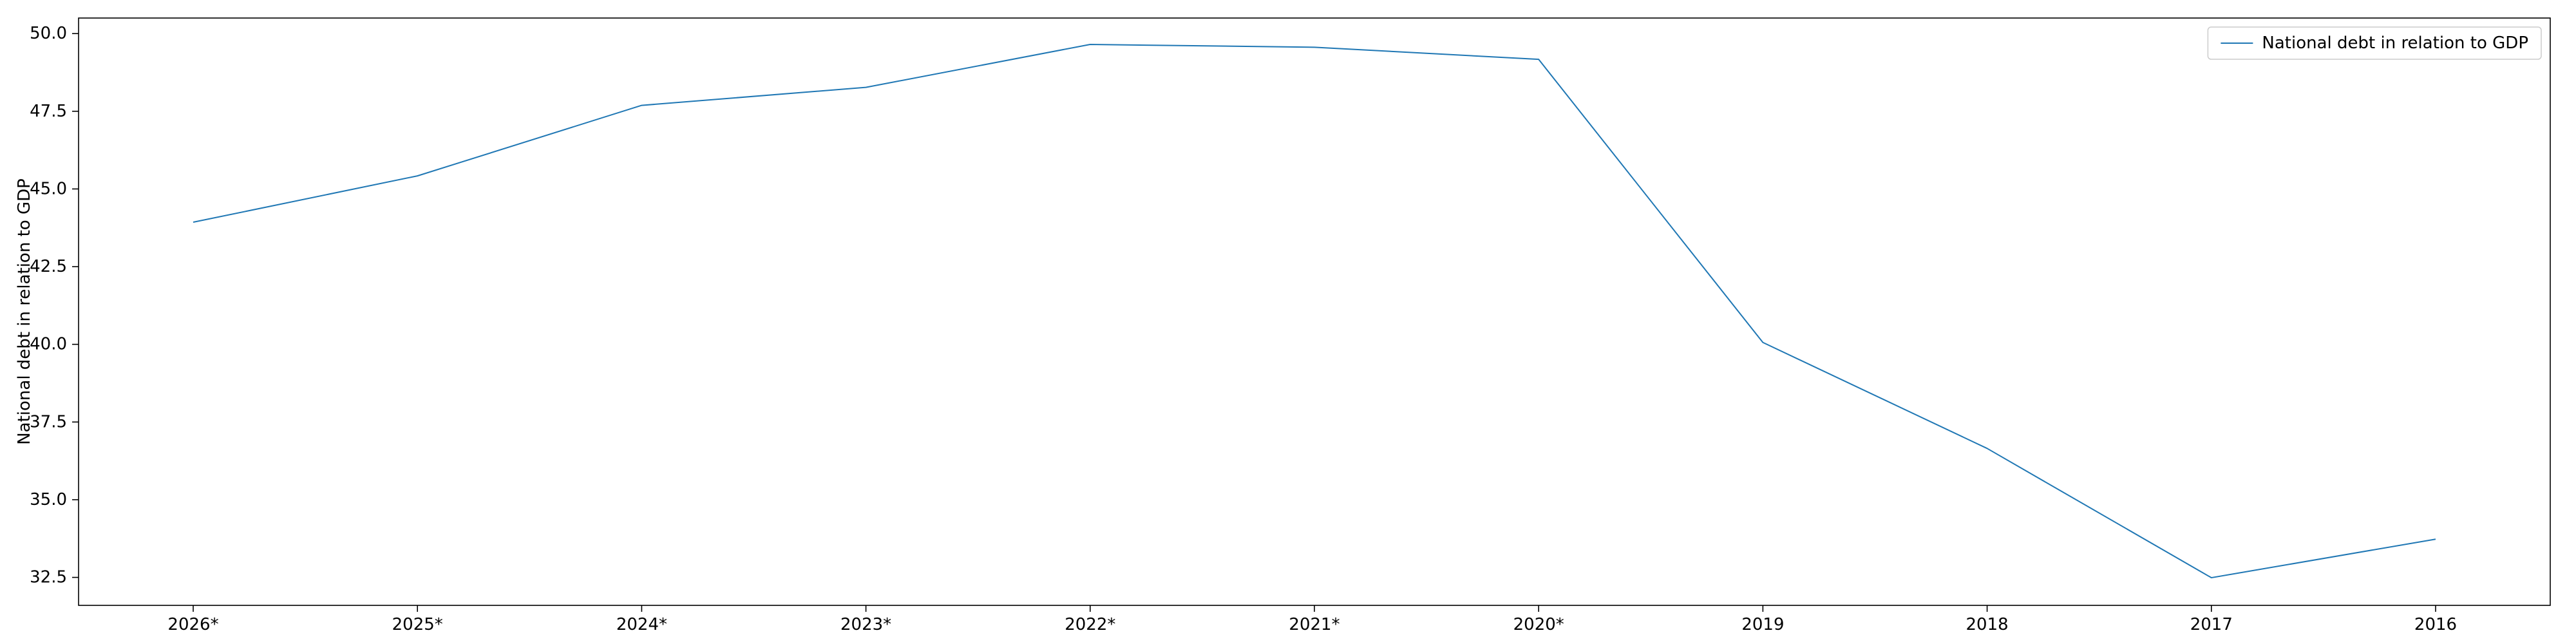 The height and width of the screenshot is (644, 2576). I want to click on y-tick-label: 40.0, so click(48, 345).